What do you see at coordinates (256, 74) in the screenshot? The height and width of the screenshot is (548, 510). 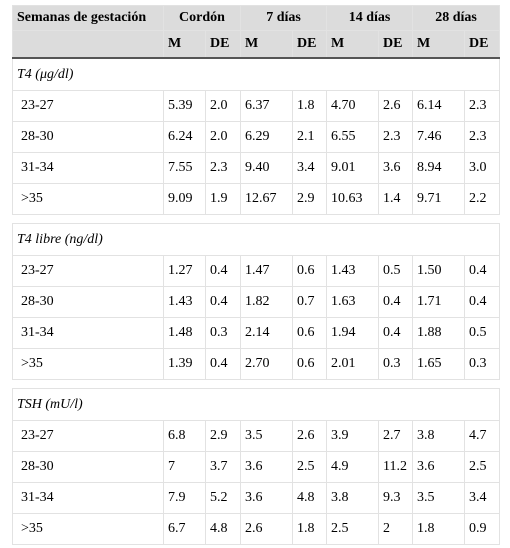 I see `section-title: T4 (μg/dl)` at bounding box center [256, 74].